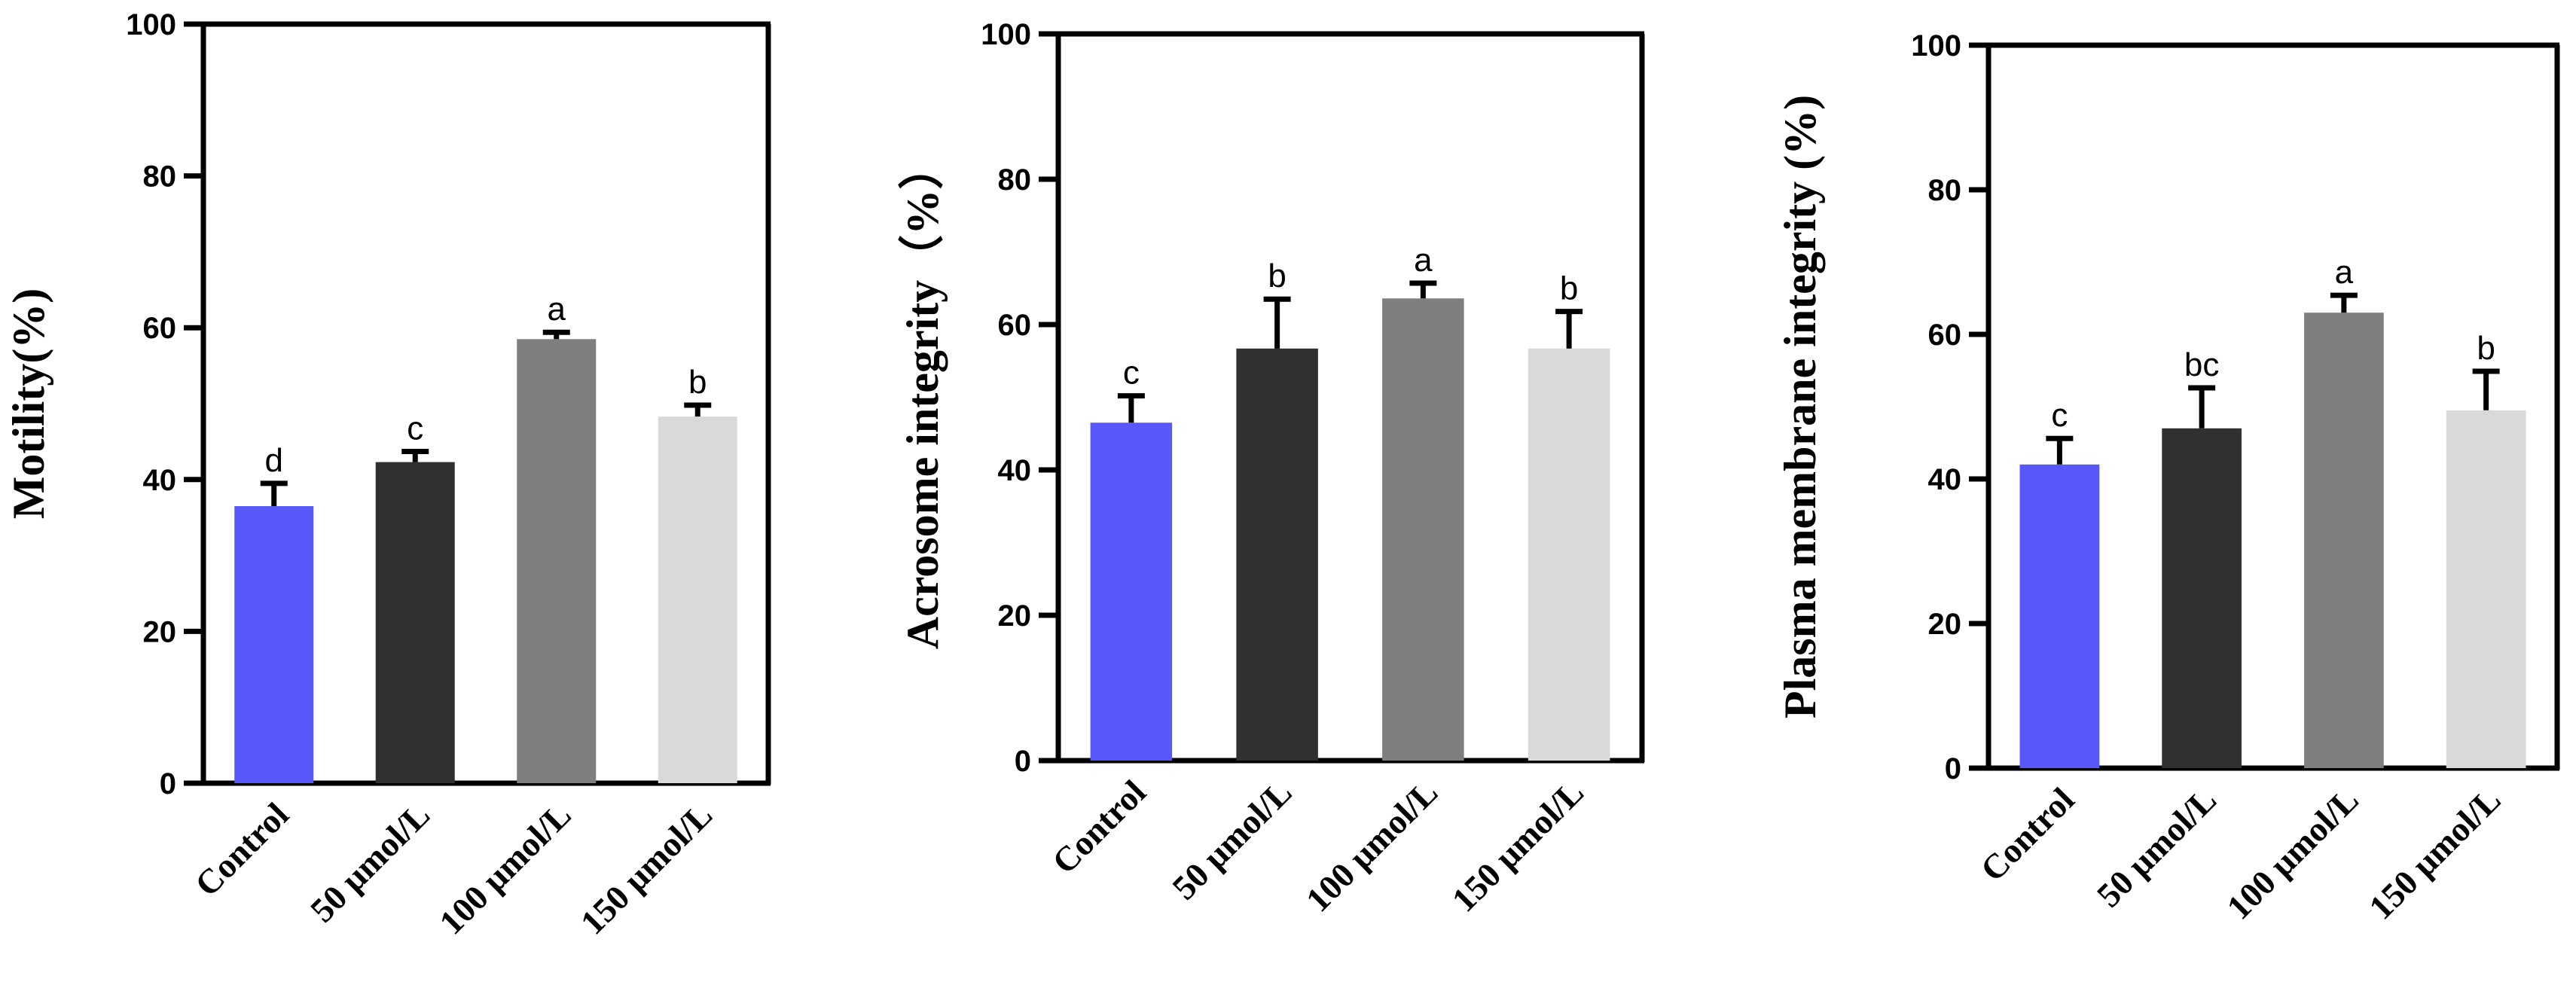  I want to click on significance-label: d, so click(274, 460).